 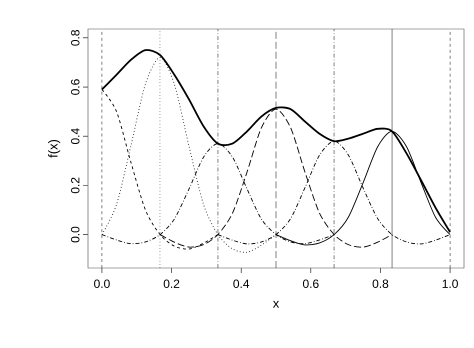 What do you see at coordinates (75, 186) in the screenshot?
I see `y-tick-label: 0.2` at bounding box center [75, 186].